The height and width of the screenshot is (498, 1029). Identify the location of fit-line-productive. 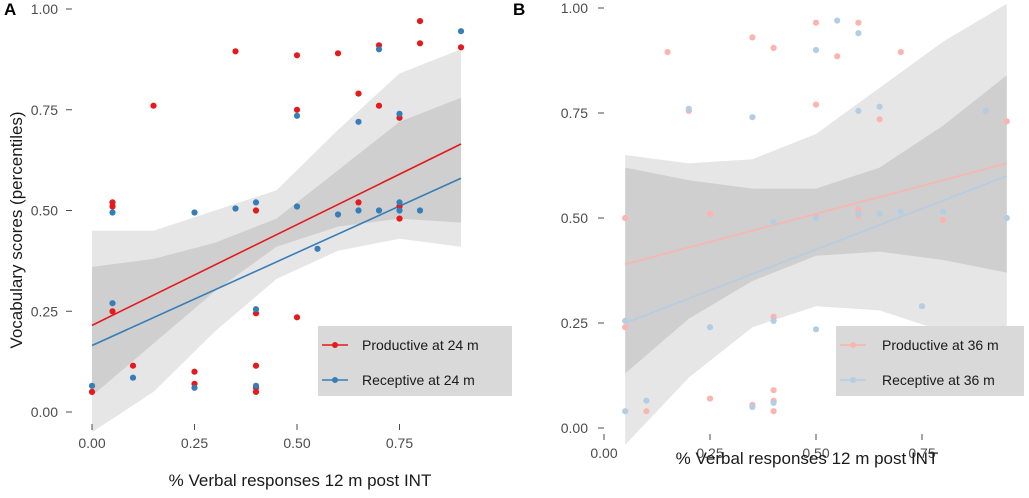
(276, 235).